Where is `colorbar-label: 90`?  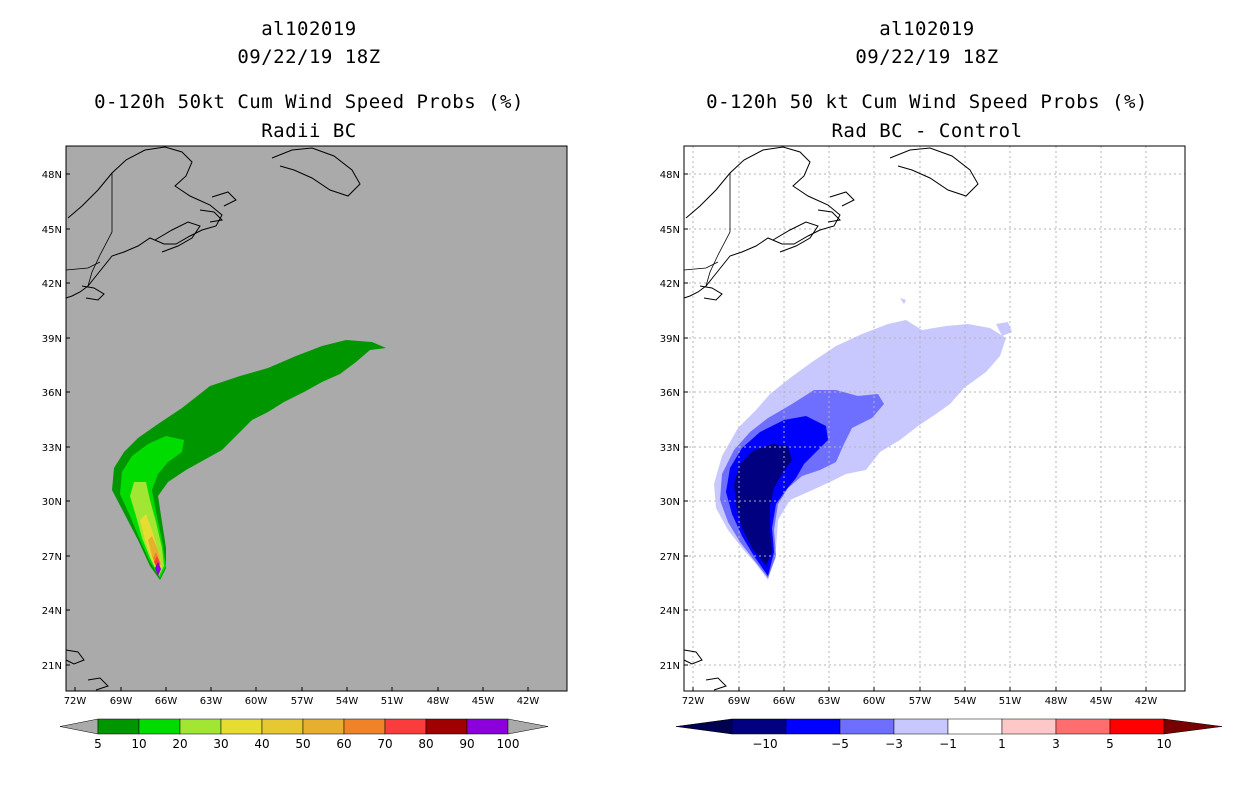
colorbar-label: 90 is located at coordinates (466, 744).